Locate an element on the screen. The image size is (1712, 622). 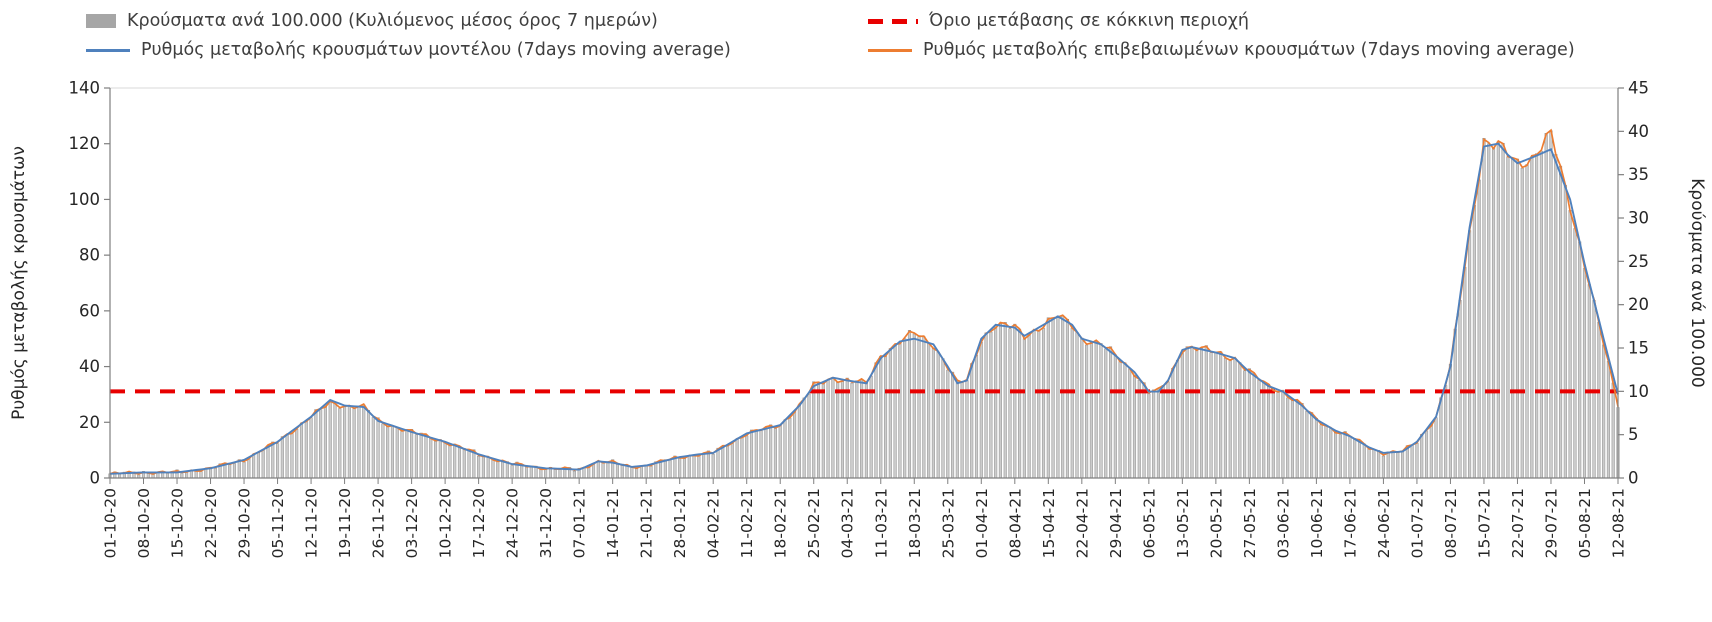
svg-text: 25-03-21 is located at coordinates (948, 523).